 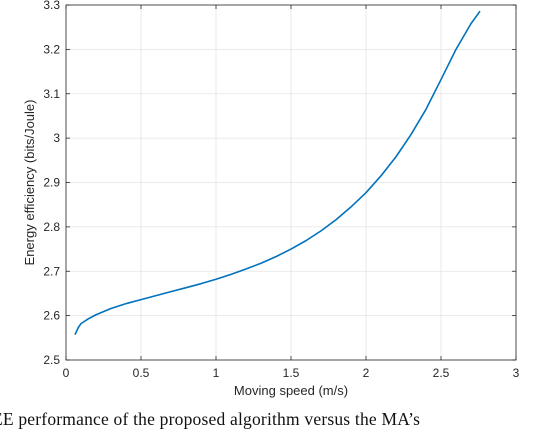 What do you see at coordinates (366, 373) in the screenshot?
I see `x-tick-label: 2` at bounding box center [366, 373].